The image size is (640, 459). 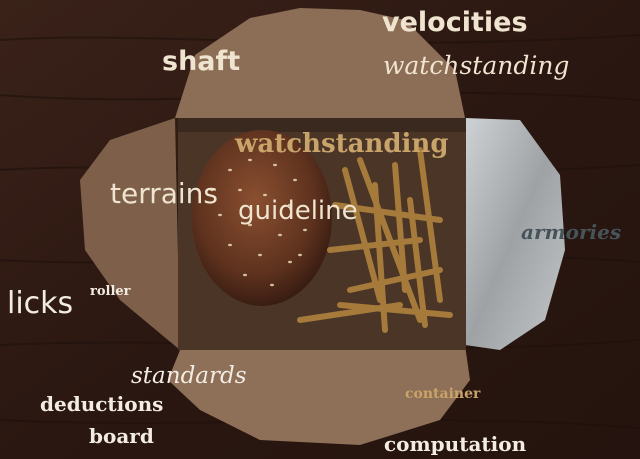 What do you see at coordinates (455, 22) in the screenshot?
I see `word-velocities: velocities` at bounding box center [455, 22].